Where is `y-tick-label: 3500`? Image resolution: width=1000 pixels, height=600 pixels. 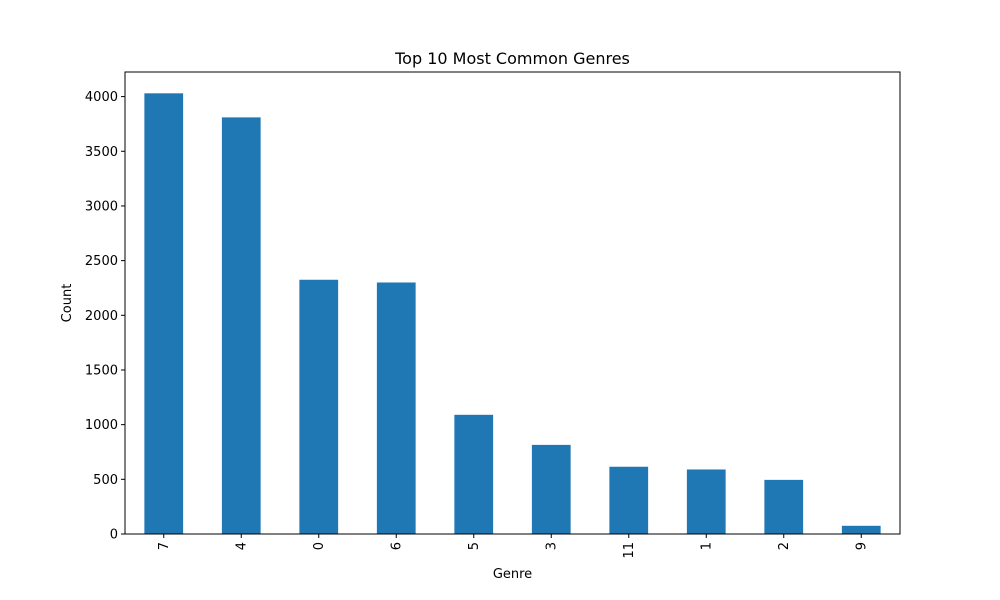
y-tick-label: 3500 is located at coordinates (101, 152).